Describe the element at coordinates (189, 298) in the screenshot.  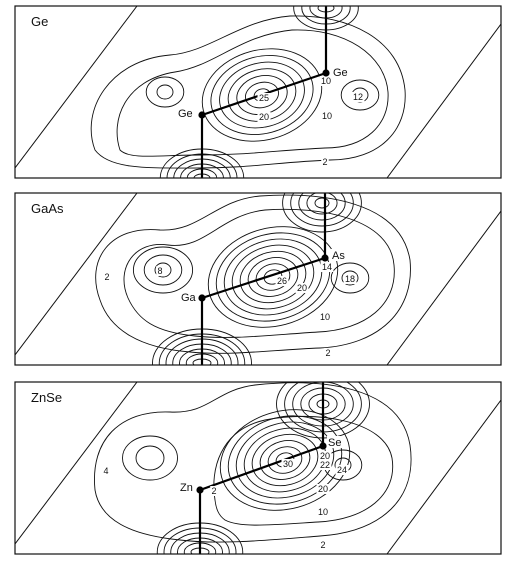
I see `atom-label: Ga` at that location.